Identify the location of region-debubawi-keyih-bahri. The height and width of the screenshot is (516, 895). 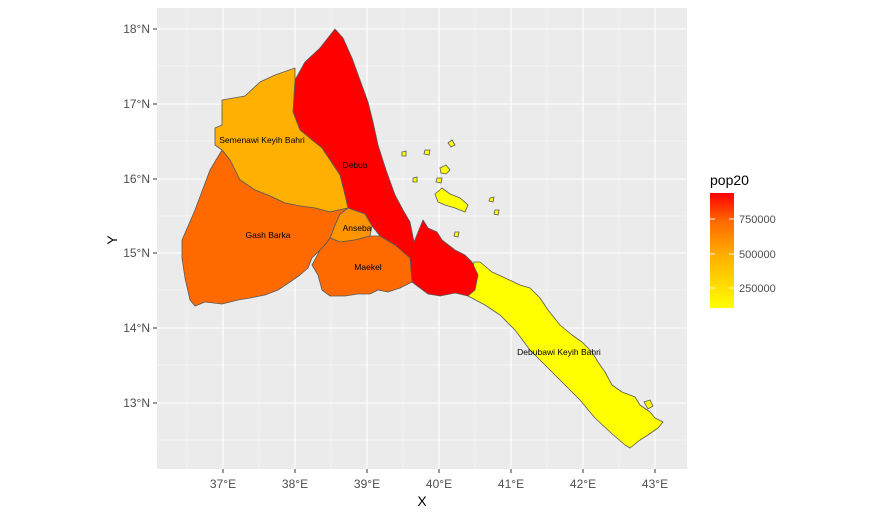
(565, 355).